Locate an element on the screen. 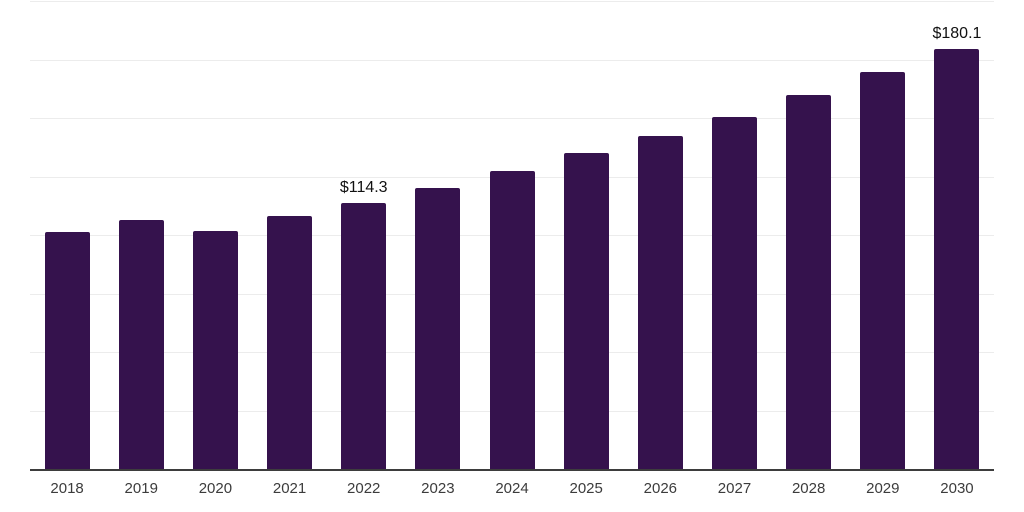 Image resolution: width=1024 pixels, height=512 pixels. bar-2028 is located at coordinates (809, 282).